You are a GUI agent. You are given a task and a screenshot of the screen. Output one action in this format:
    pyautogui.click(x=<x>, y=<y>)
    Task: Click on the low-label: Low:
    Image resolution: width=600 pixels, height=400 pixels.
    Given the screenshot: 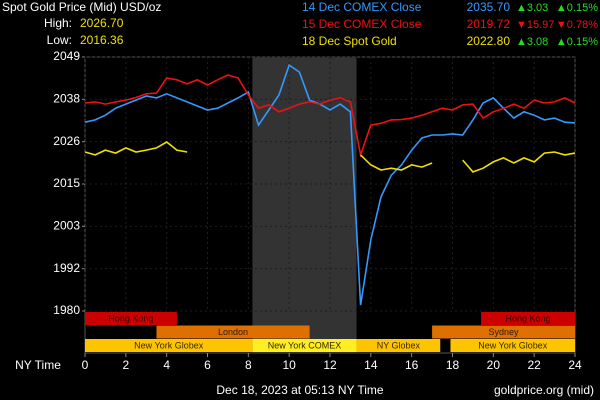 What is the action you would take?
    pyautogui.click(x=59, y=40)
    